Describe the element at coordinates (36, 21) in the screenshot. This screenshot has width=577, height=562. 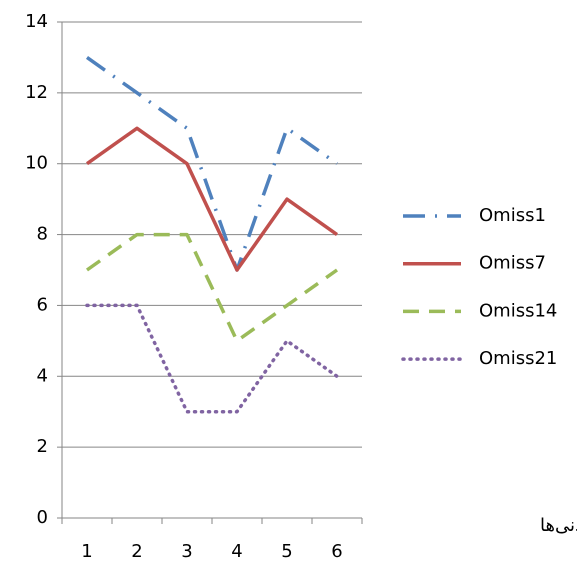
I see `y-tick-label: 14` at that location.